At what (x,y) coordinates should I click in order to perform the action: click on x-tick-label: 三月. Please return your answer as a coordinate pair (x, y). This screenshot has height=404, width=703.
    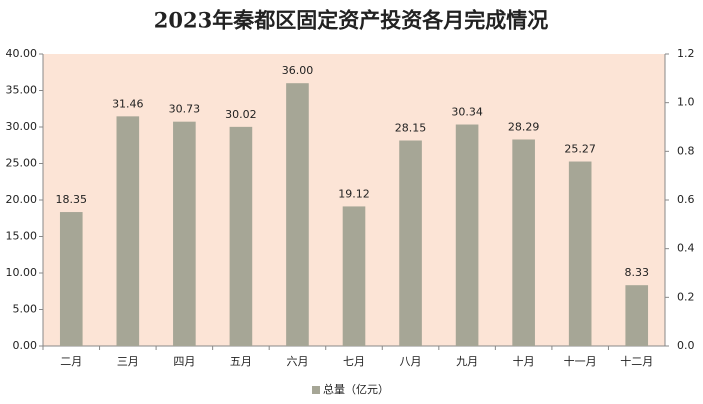
    Looking at the image, I should click on (128, 361).